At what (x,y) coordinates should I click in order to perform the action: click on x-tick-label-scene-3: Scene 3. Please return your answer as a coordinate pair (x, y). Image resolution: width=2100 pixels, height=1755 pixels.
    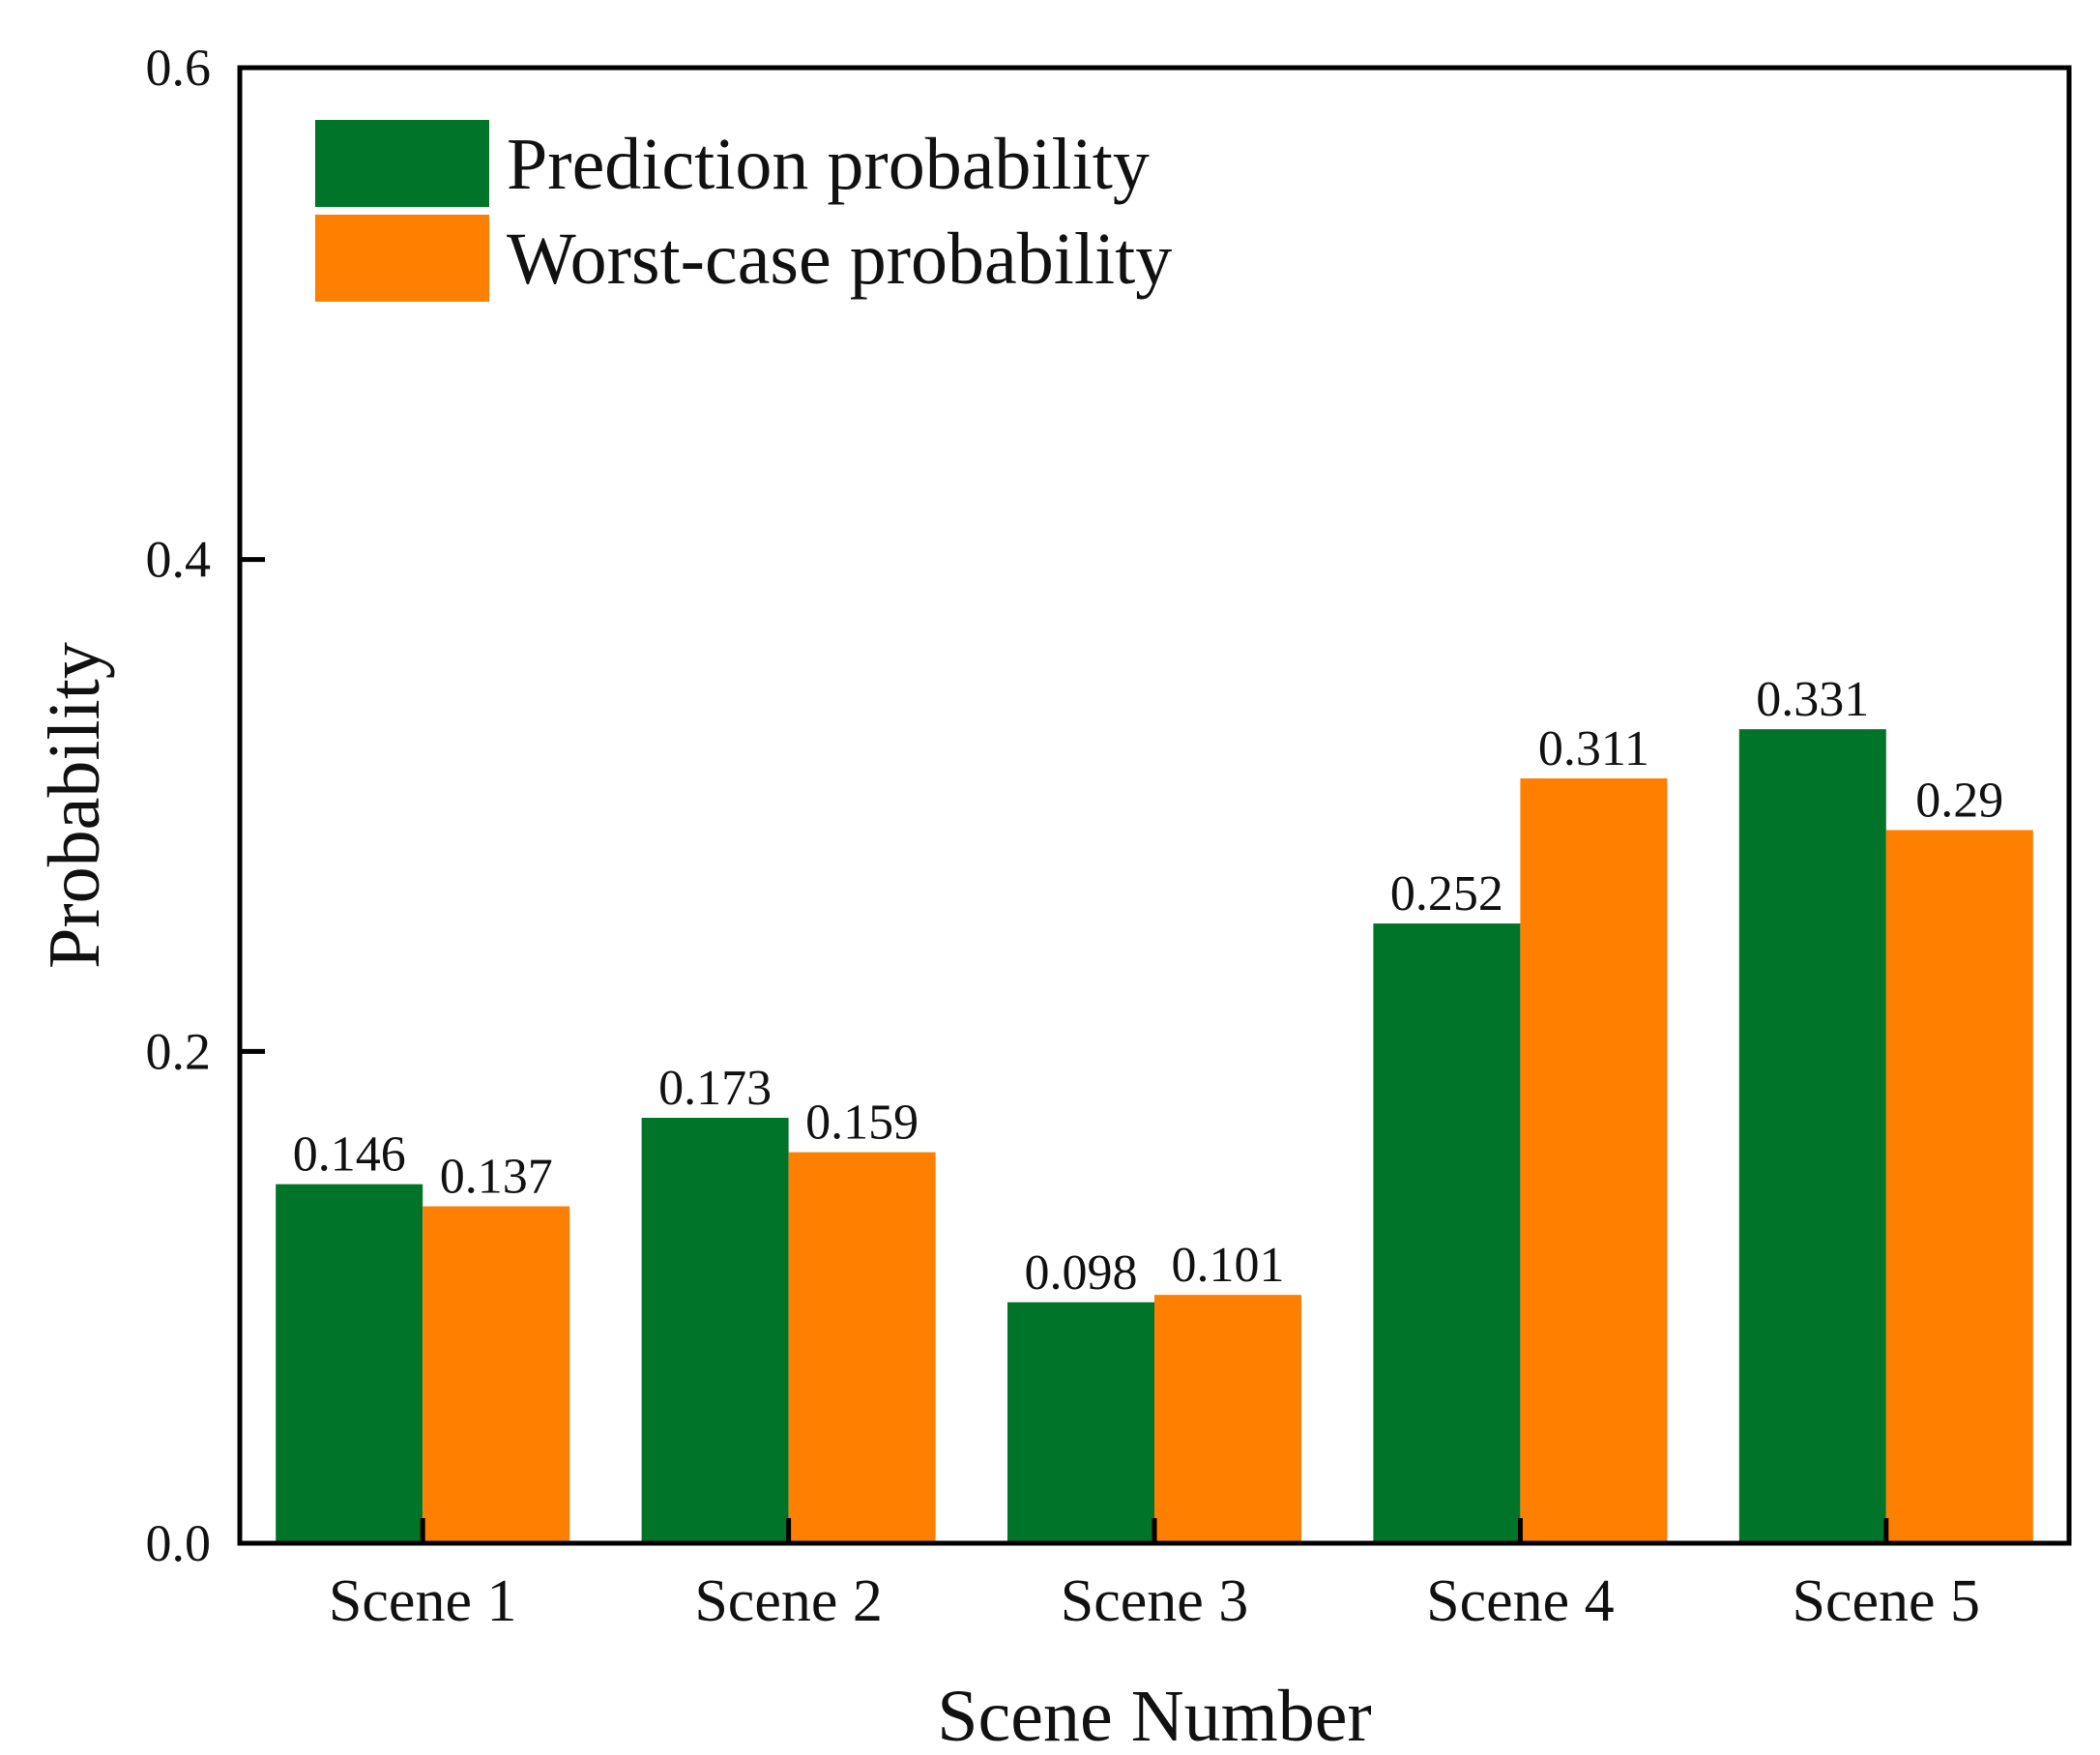
    Looking at the image, I should click on (1155, 1601).